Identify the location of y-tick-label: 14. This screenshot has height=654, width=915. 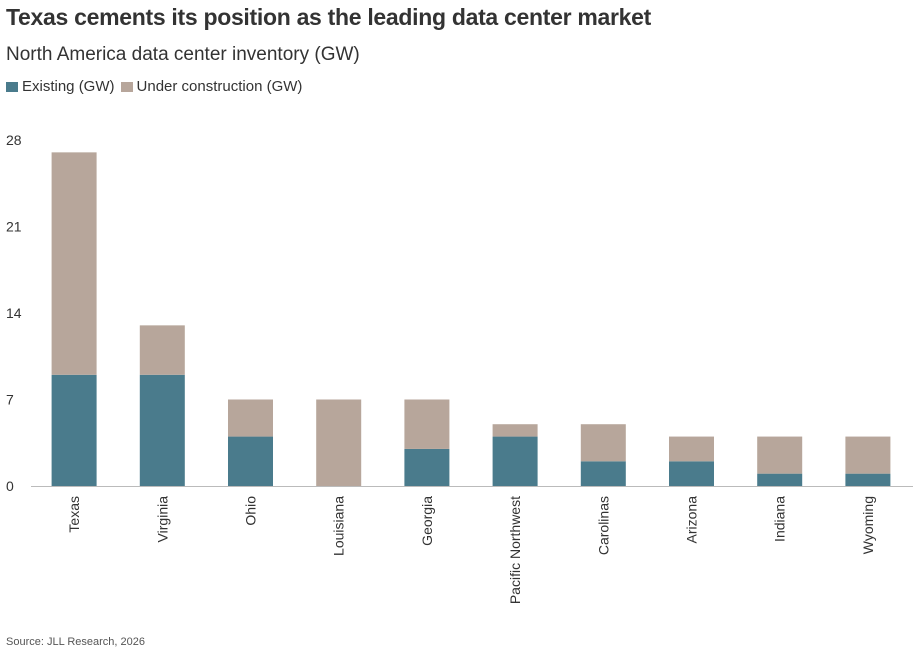
(14, 313).